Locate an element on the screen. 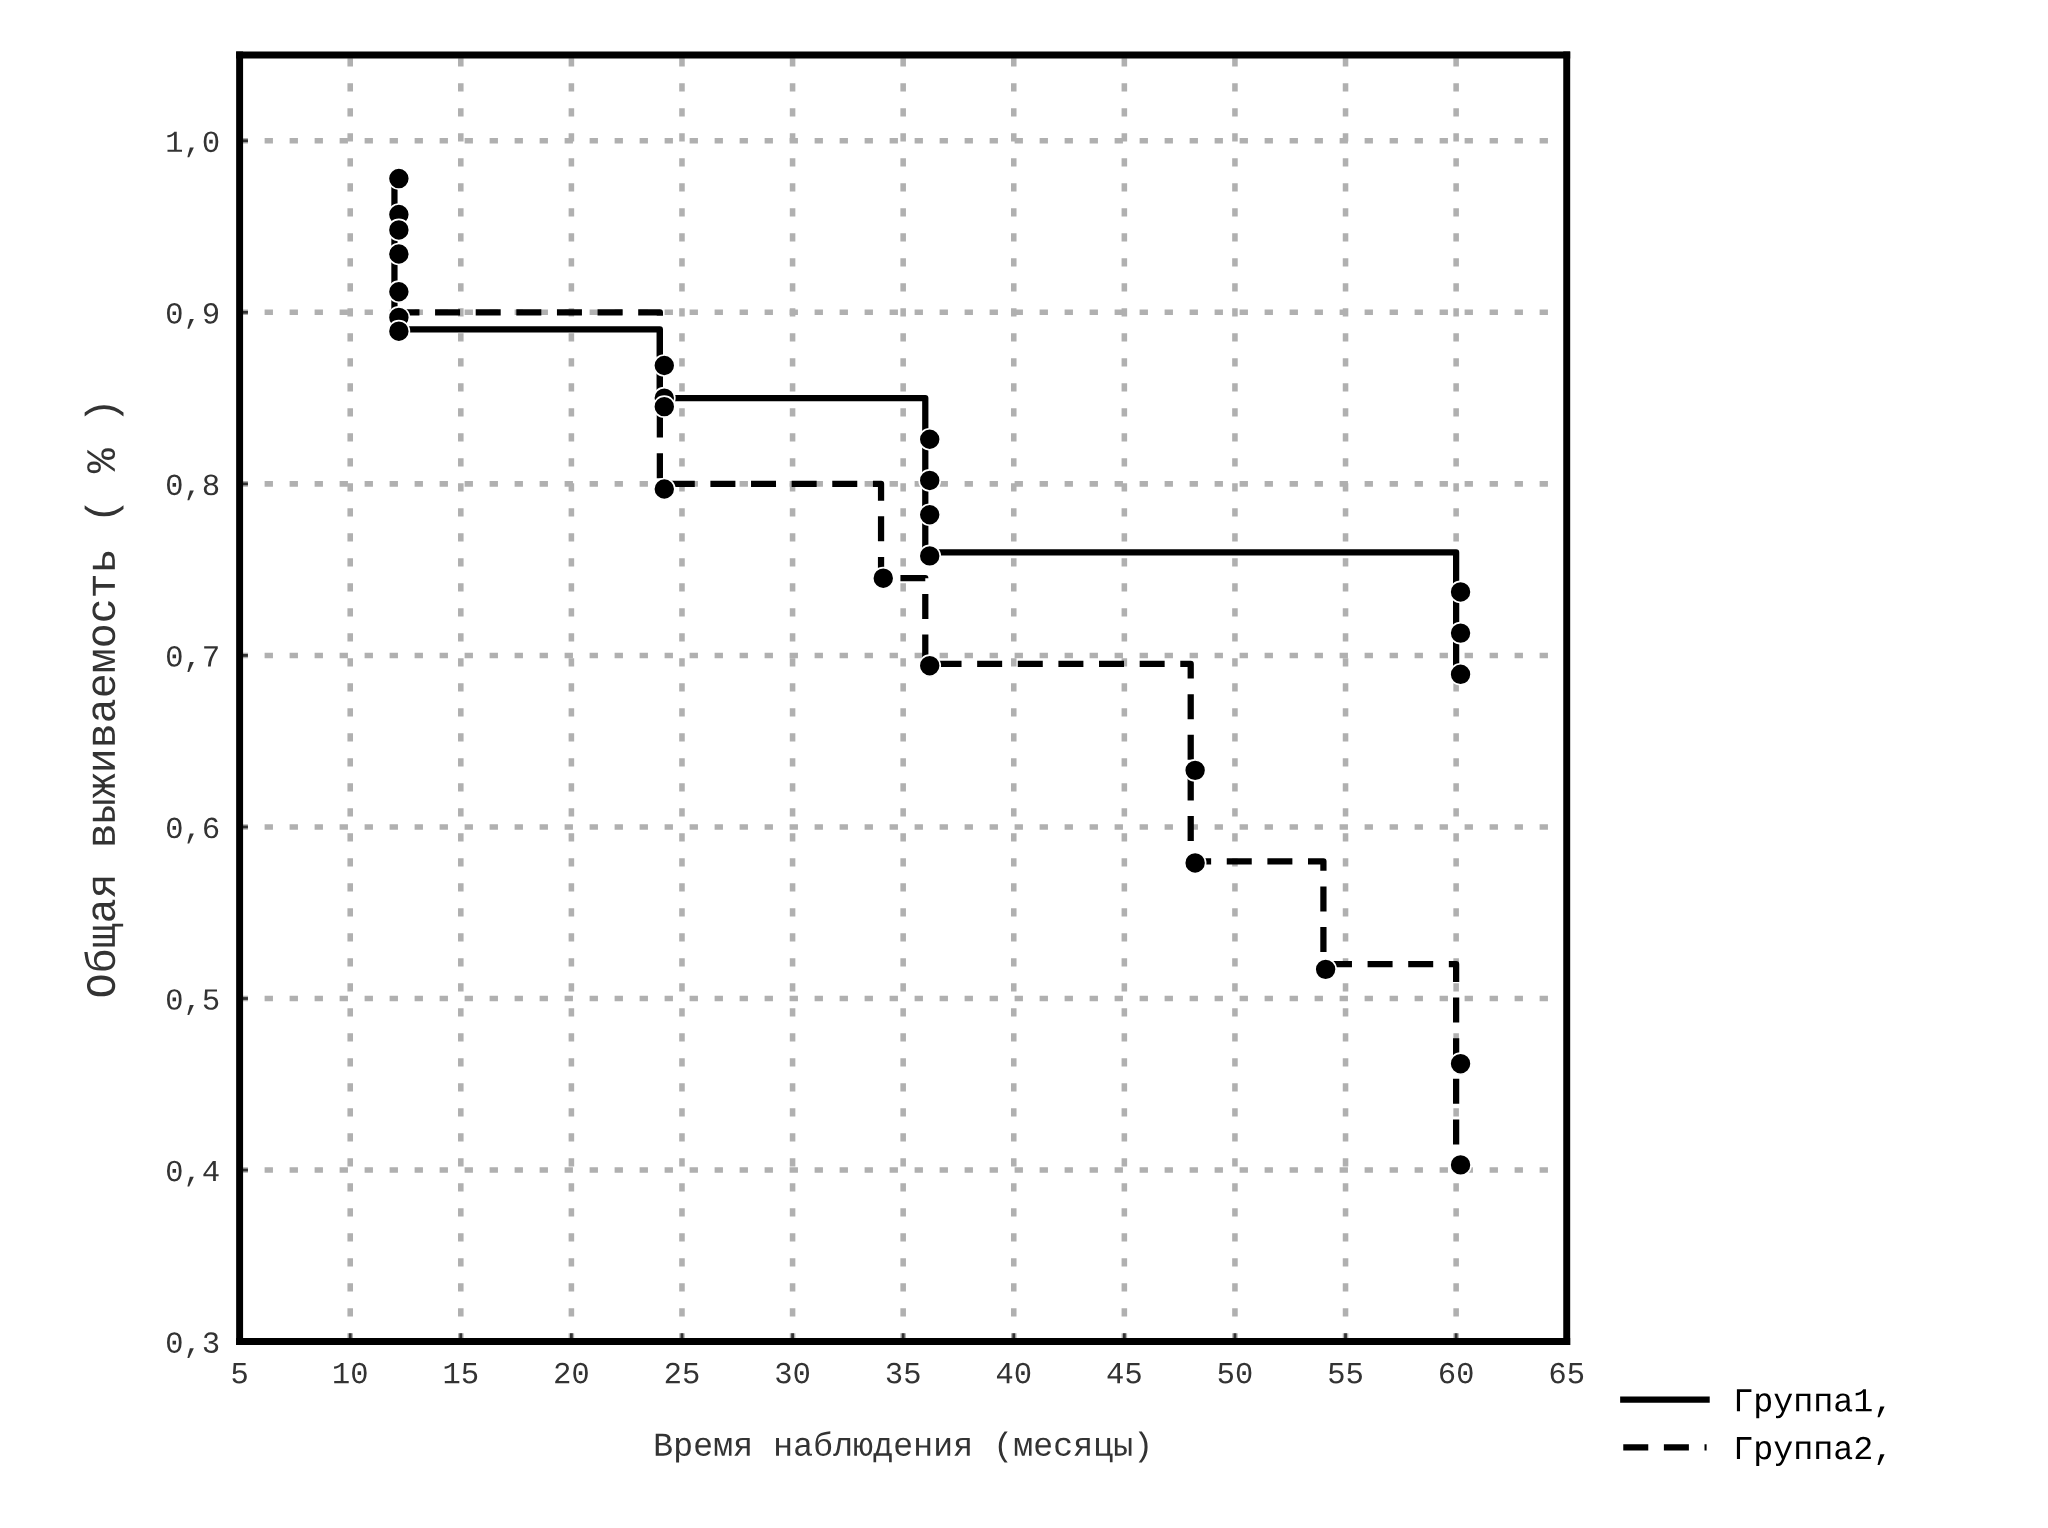 This screenshot has height=1528, width=2048. x-tick-label: 50 is located at coordinates (1235, 1373).